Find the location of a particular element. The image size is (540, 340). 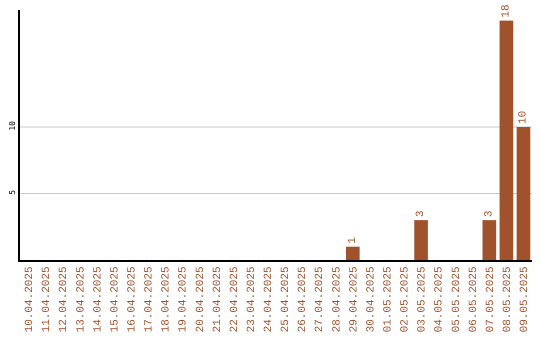

data-label: 10 is located at coordinates (523, 117).